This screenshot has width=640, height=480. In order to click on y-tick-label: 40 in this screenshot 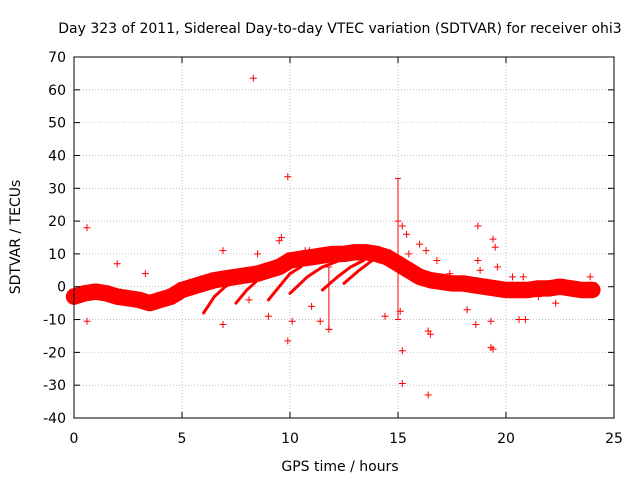, I will do `click(57, 156)`.